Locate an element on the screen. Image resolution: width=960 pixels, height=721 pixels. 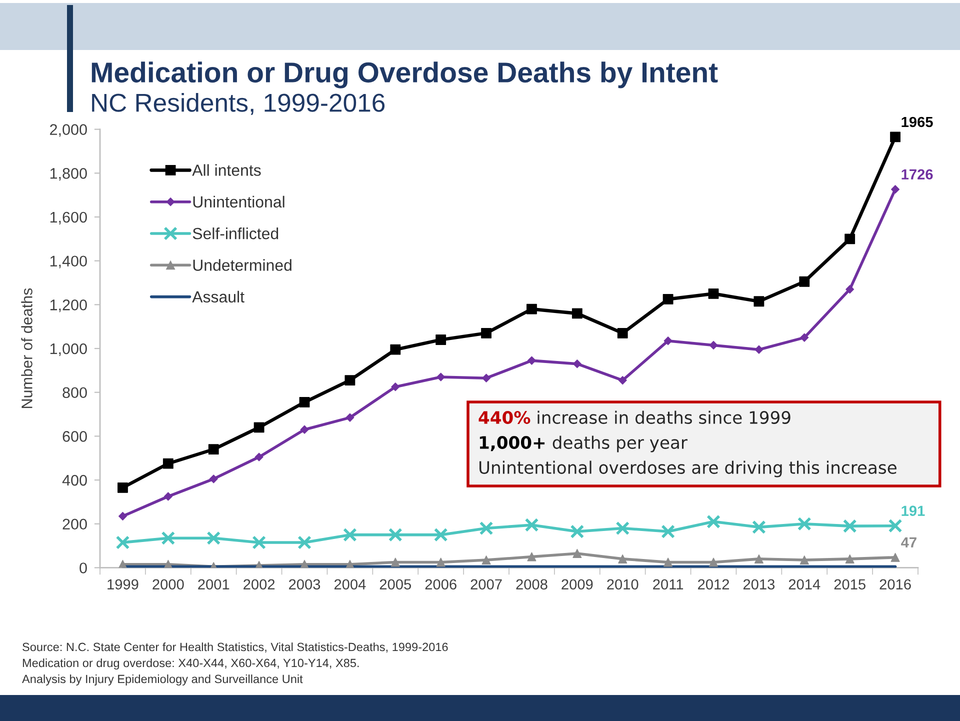
legend-label: Assault is located at coordinates (218, 296).